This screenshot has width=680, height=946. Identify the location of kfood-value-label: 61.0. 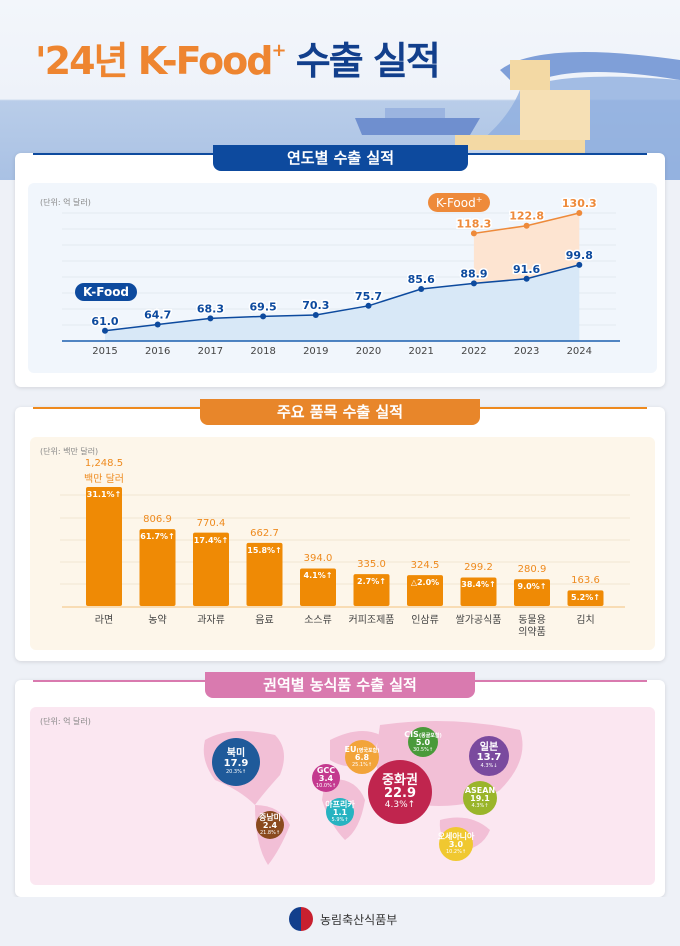
(104, 321).